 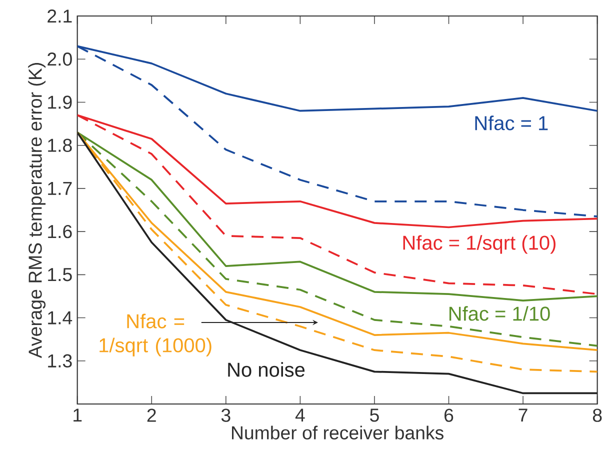 I want to click on y-tick-label: 1.7, so click(x=60, y=188).